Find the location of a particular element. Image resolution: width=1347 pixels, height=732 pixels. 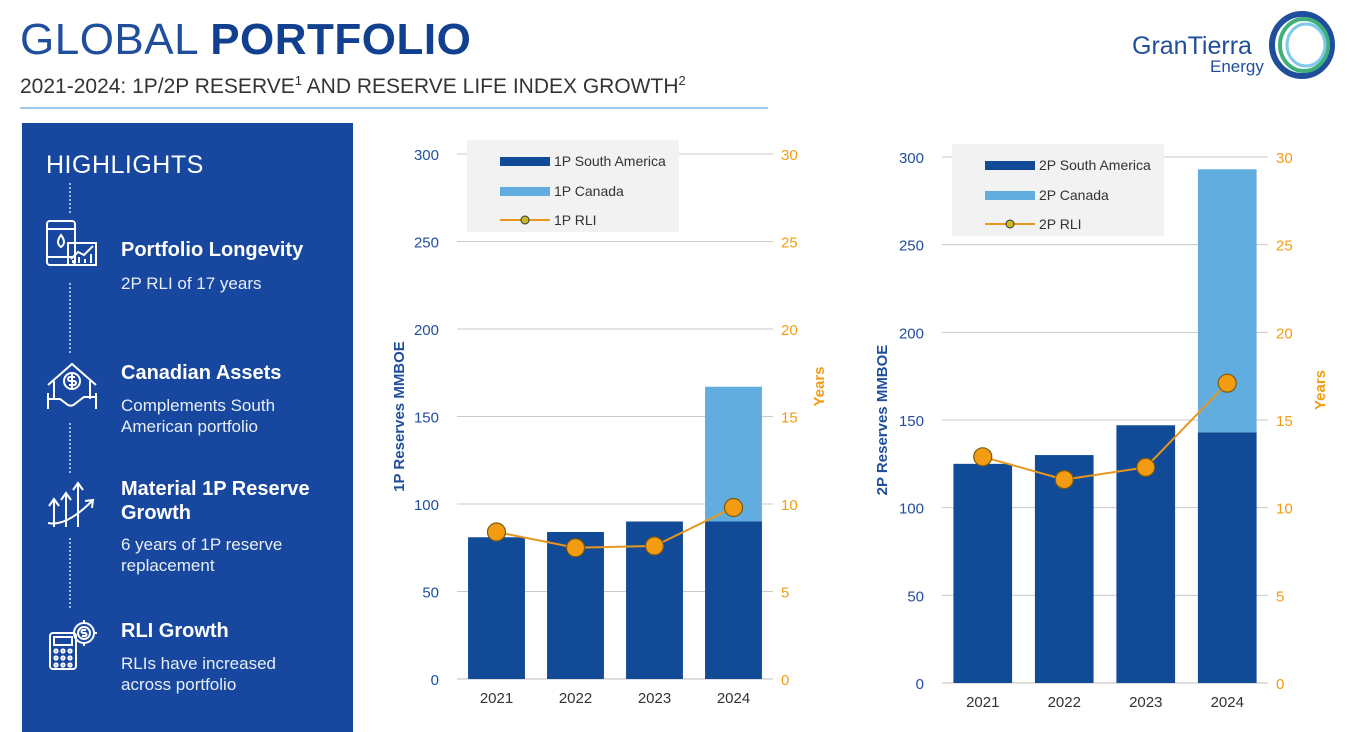

subtitle-footnote-1: 1 is located at coordinates (298, 80).